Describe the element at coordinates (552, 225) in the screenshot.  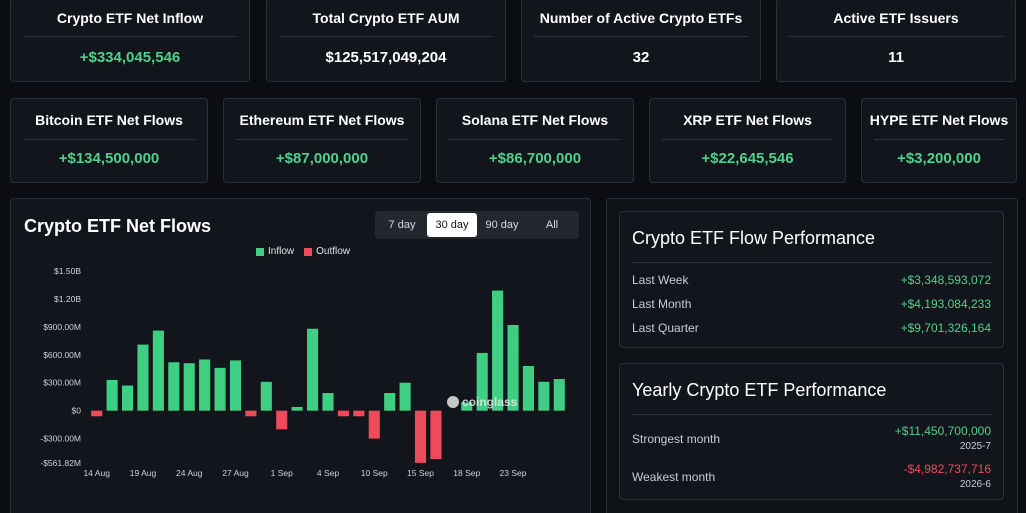
I see `tab-all: All` at that location.